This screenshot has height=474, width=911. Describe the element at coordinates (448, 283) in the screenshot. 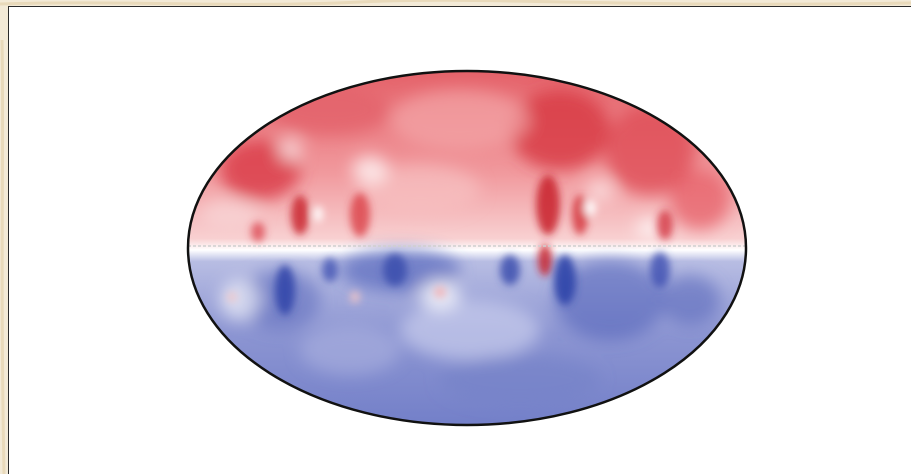

I see `south-streaks` at that location.